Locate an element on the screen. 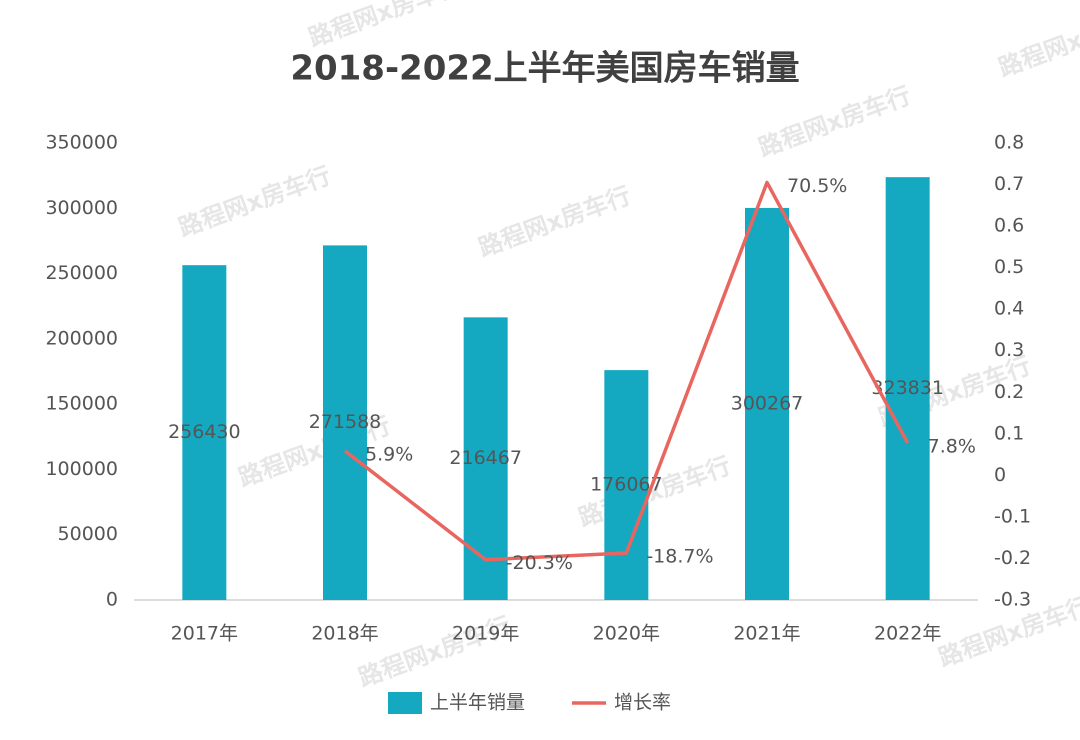 The height and width of the screenshot is (740, 1080). y-tick-label: 200000 is located at coordinates (81, 338).